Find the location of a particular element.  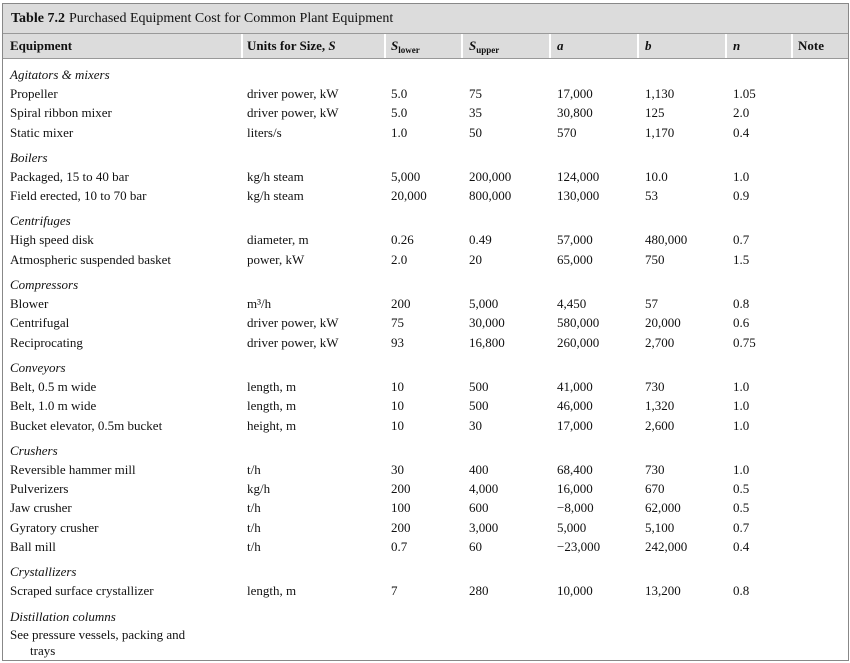

table-cell: 50 is located at coordinates (475, 132).